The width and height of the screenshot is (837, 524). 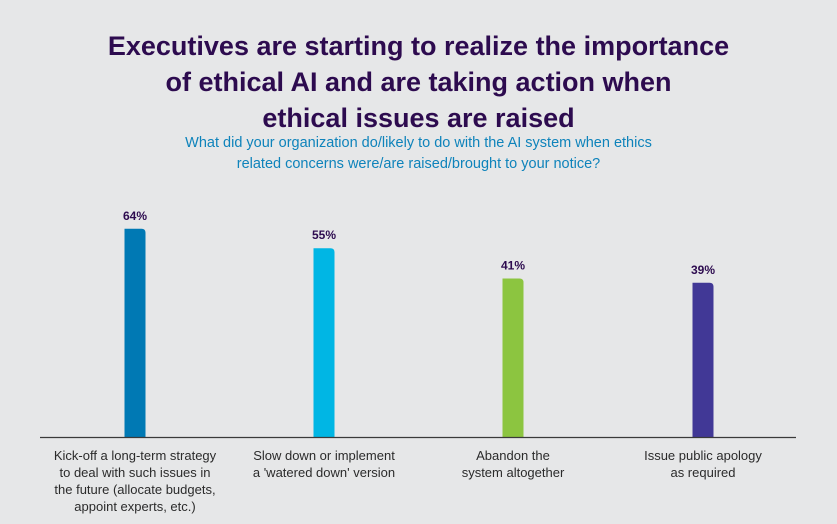 I want to click on data-label: 41%, so click(x=513, y=265).